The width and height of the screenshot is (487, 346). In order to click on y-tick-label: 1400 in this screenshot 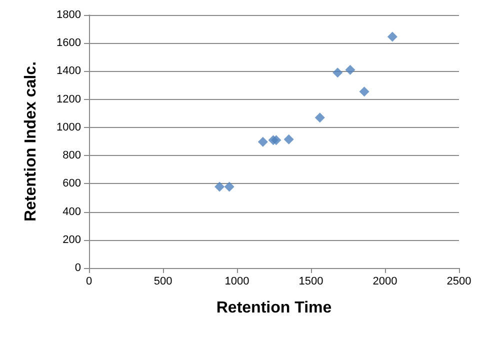, I will do `click(68, 71)`.